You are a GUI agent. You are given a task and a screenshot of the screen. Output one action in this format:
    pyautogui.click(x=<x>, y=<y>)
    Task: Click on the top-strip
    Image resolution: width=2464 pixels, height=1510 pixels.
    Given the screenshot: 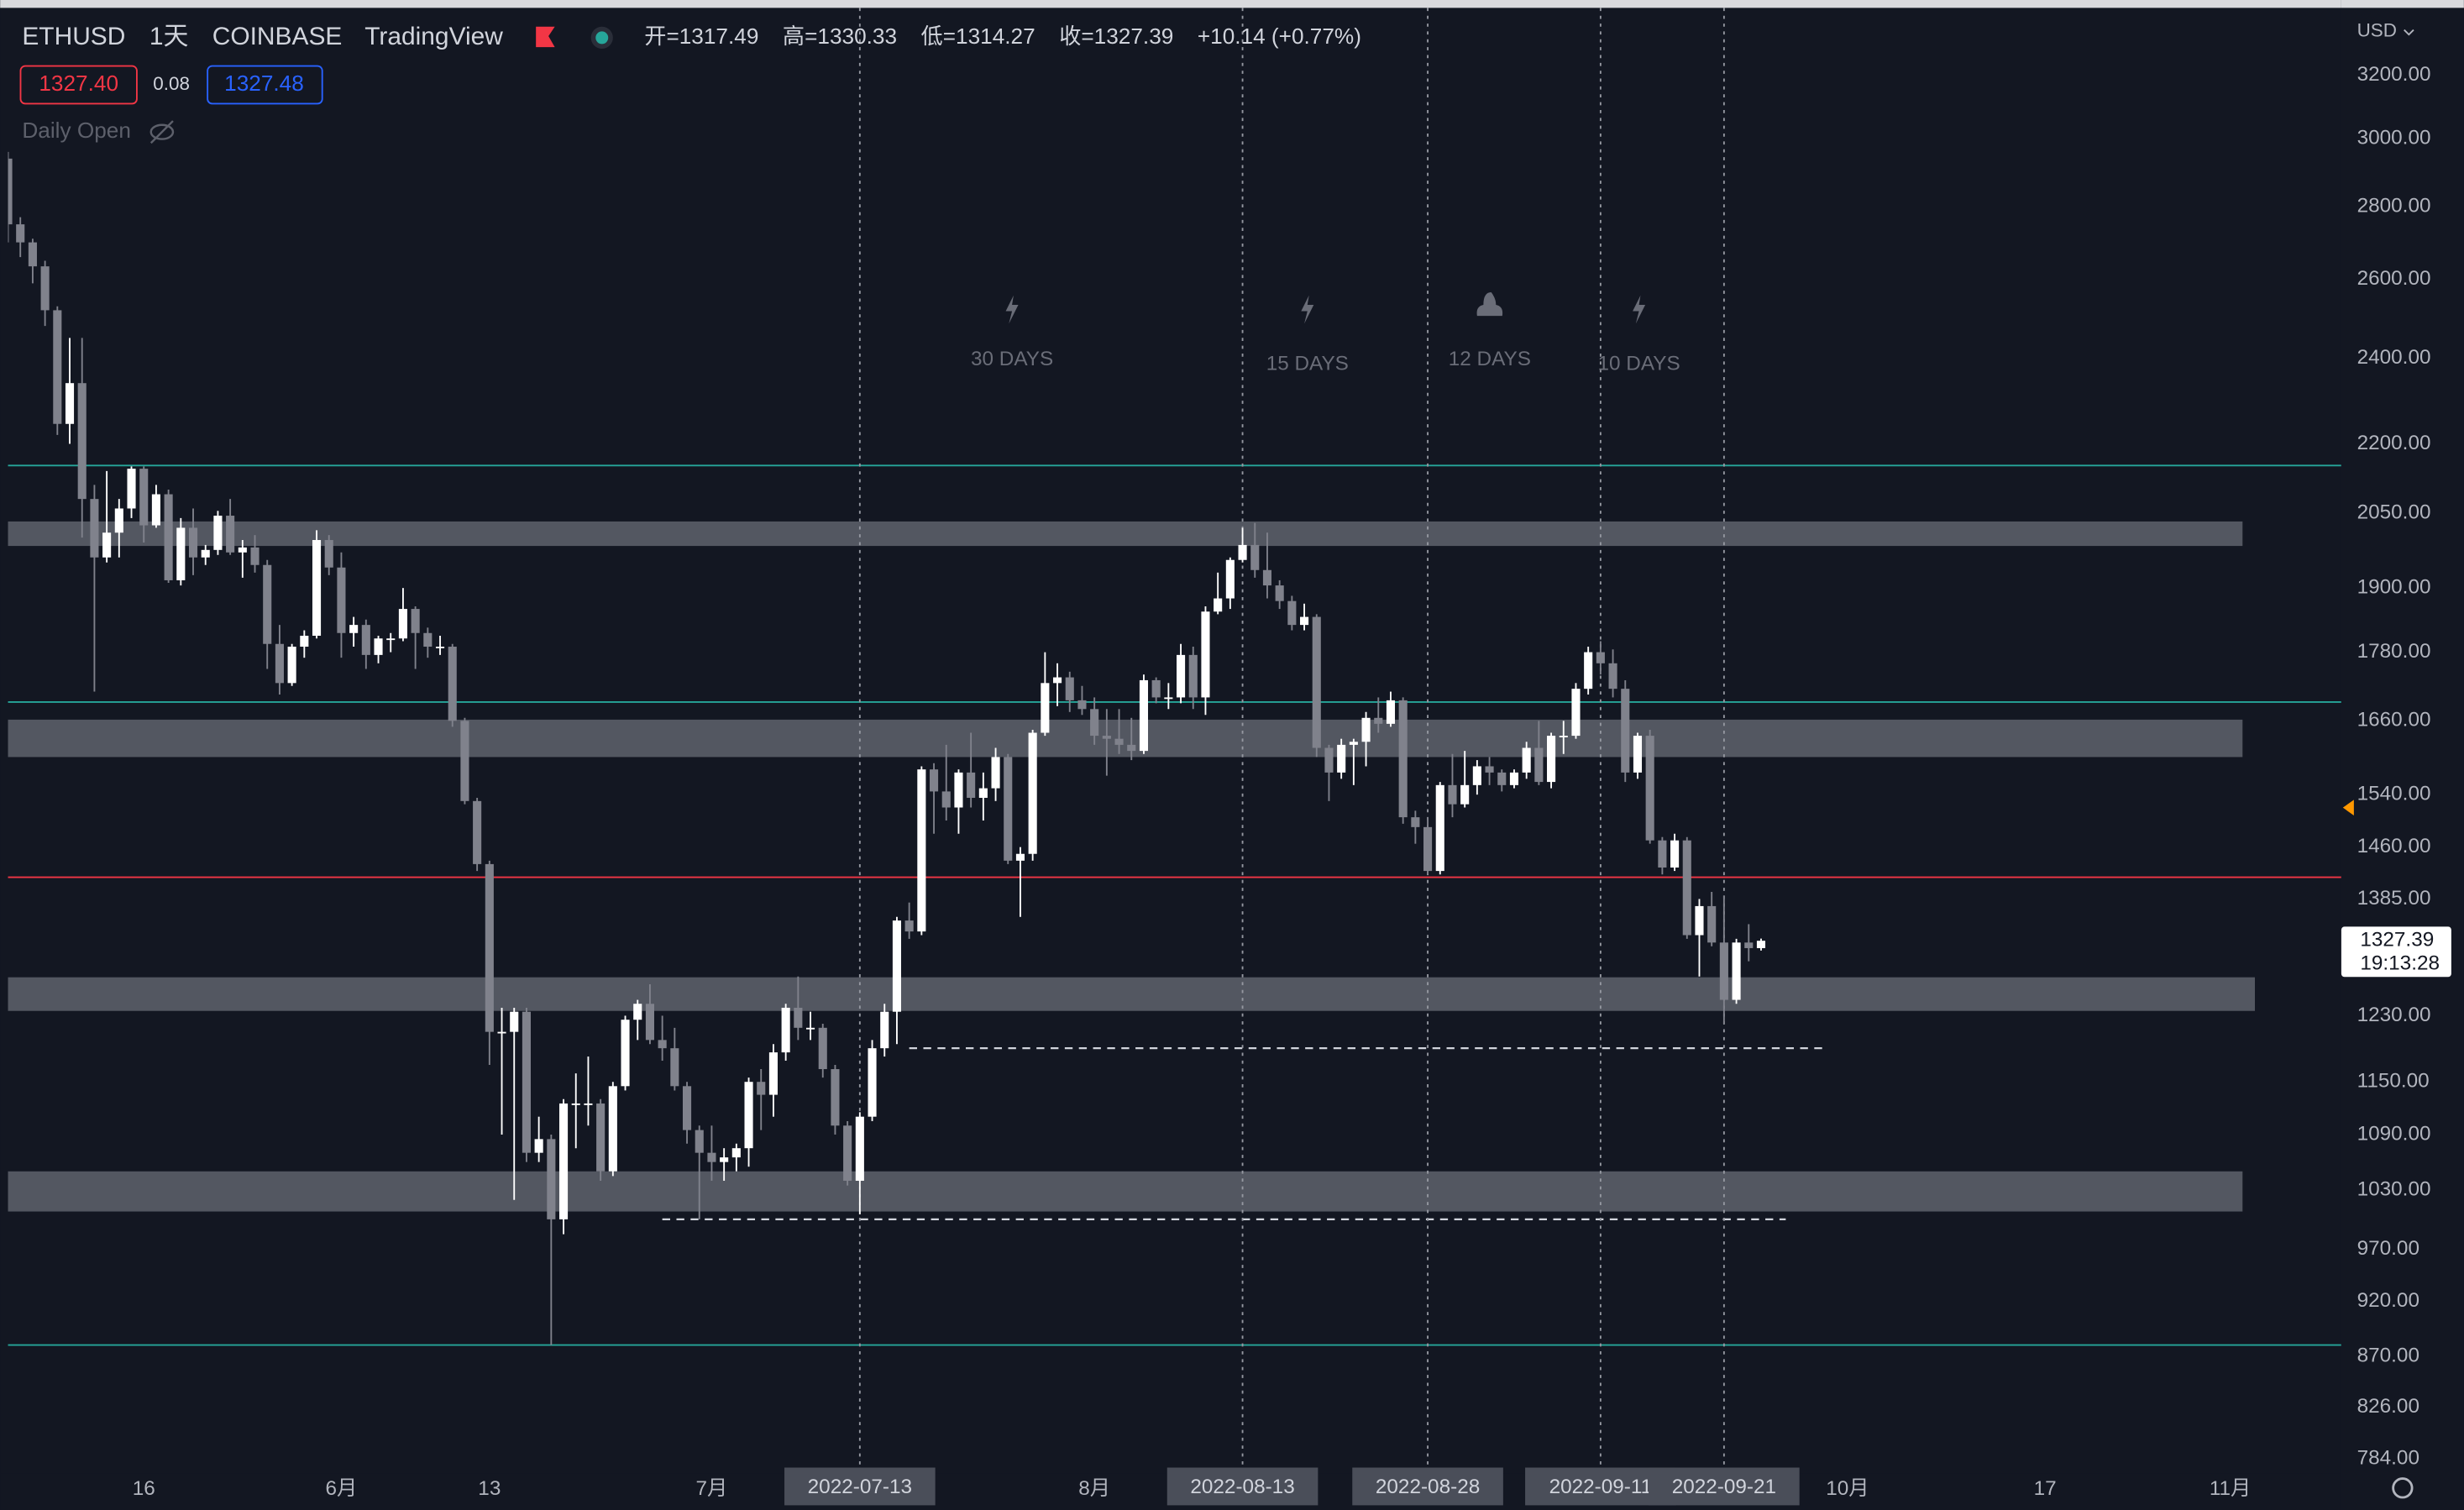 What is the action you would take?
    pyautogui.click(x=1232, y=4)
    